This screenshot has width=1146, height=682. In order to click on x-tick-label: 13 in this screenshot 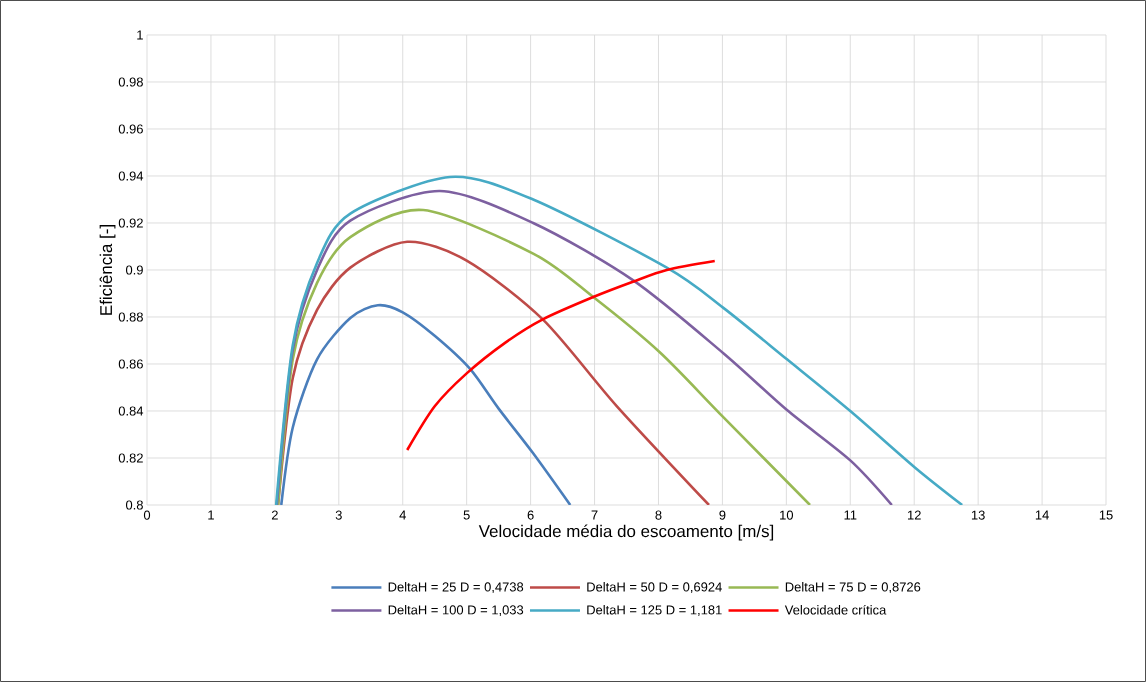, I will do `click(978, 515)`.